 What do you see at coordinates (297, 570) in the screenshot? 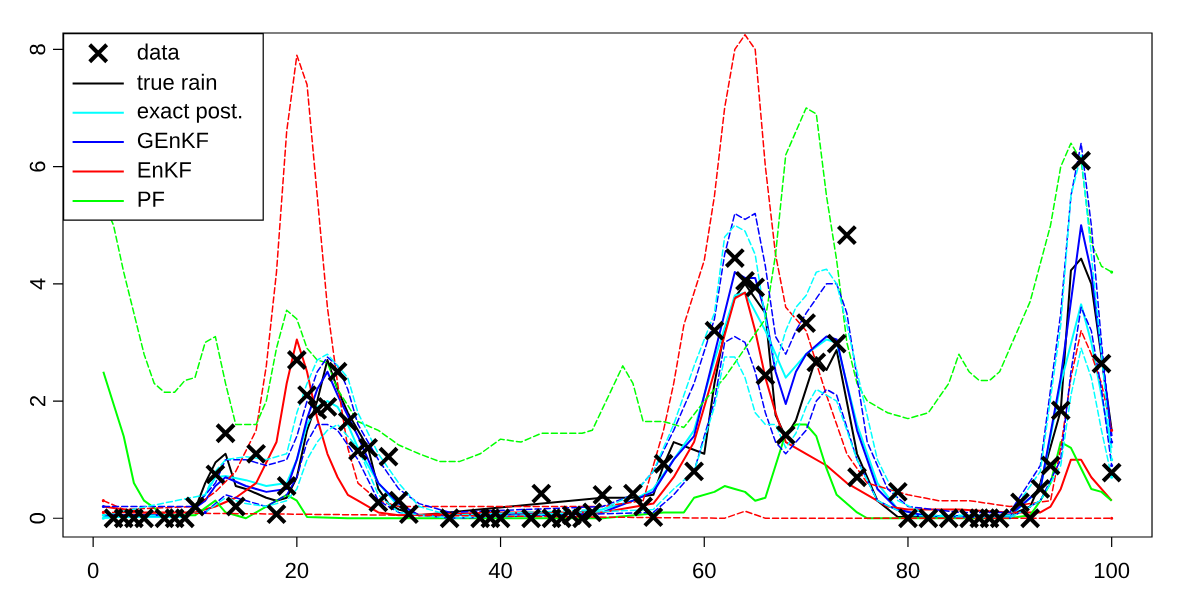
I see `x-tick-label: 20` at bounding box center [297, 570].